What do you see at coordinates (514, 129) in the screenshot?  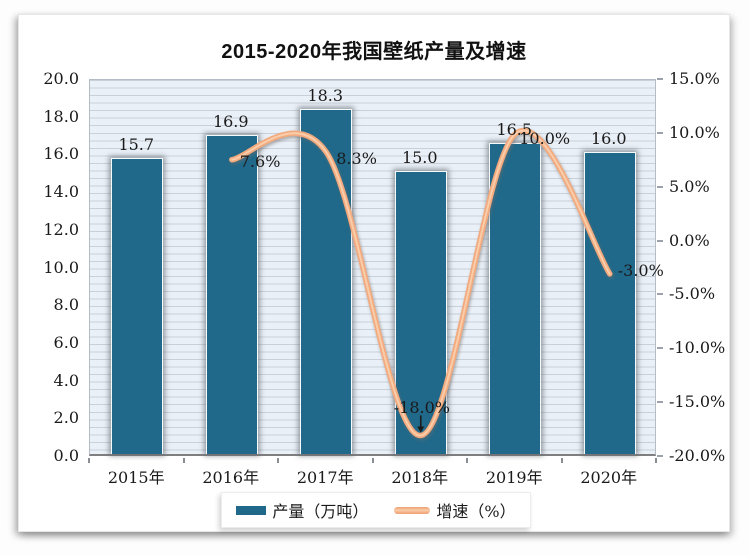 I see `bar-value-label: 16.5` at bounding box center [514, 129].